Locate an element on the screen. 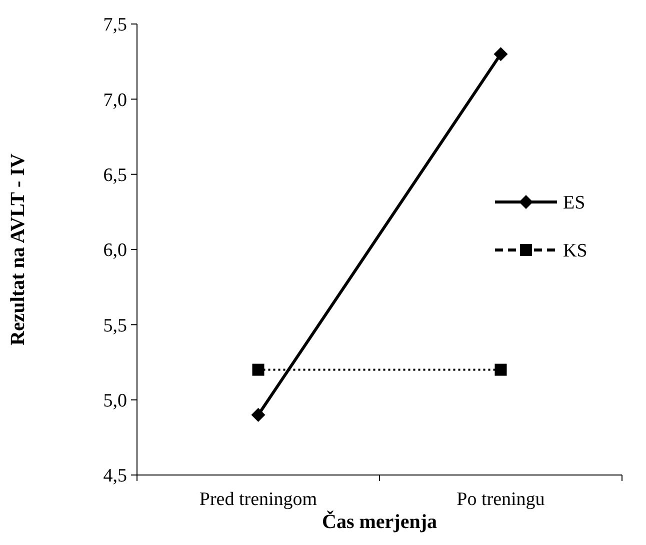 This screenshot has height=545, width=646. y-tick-label: 7,0 is located at coordinates (115, 100).